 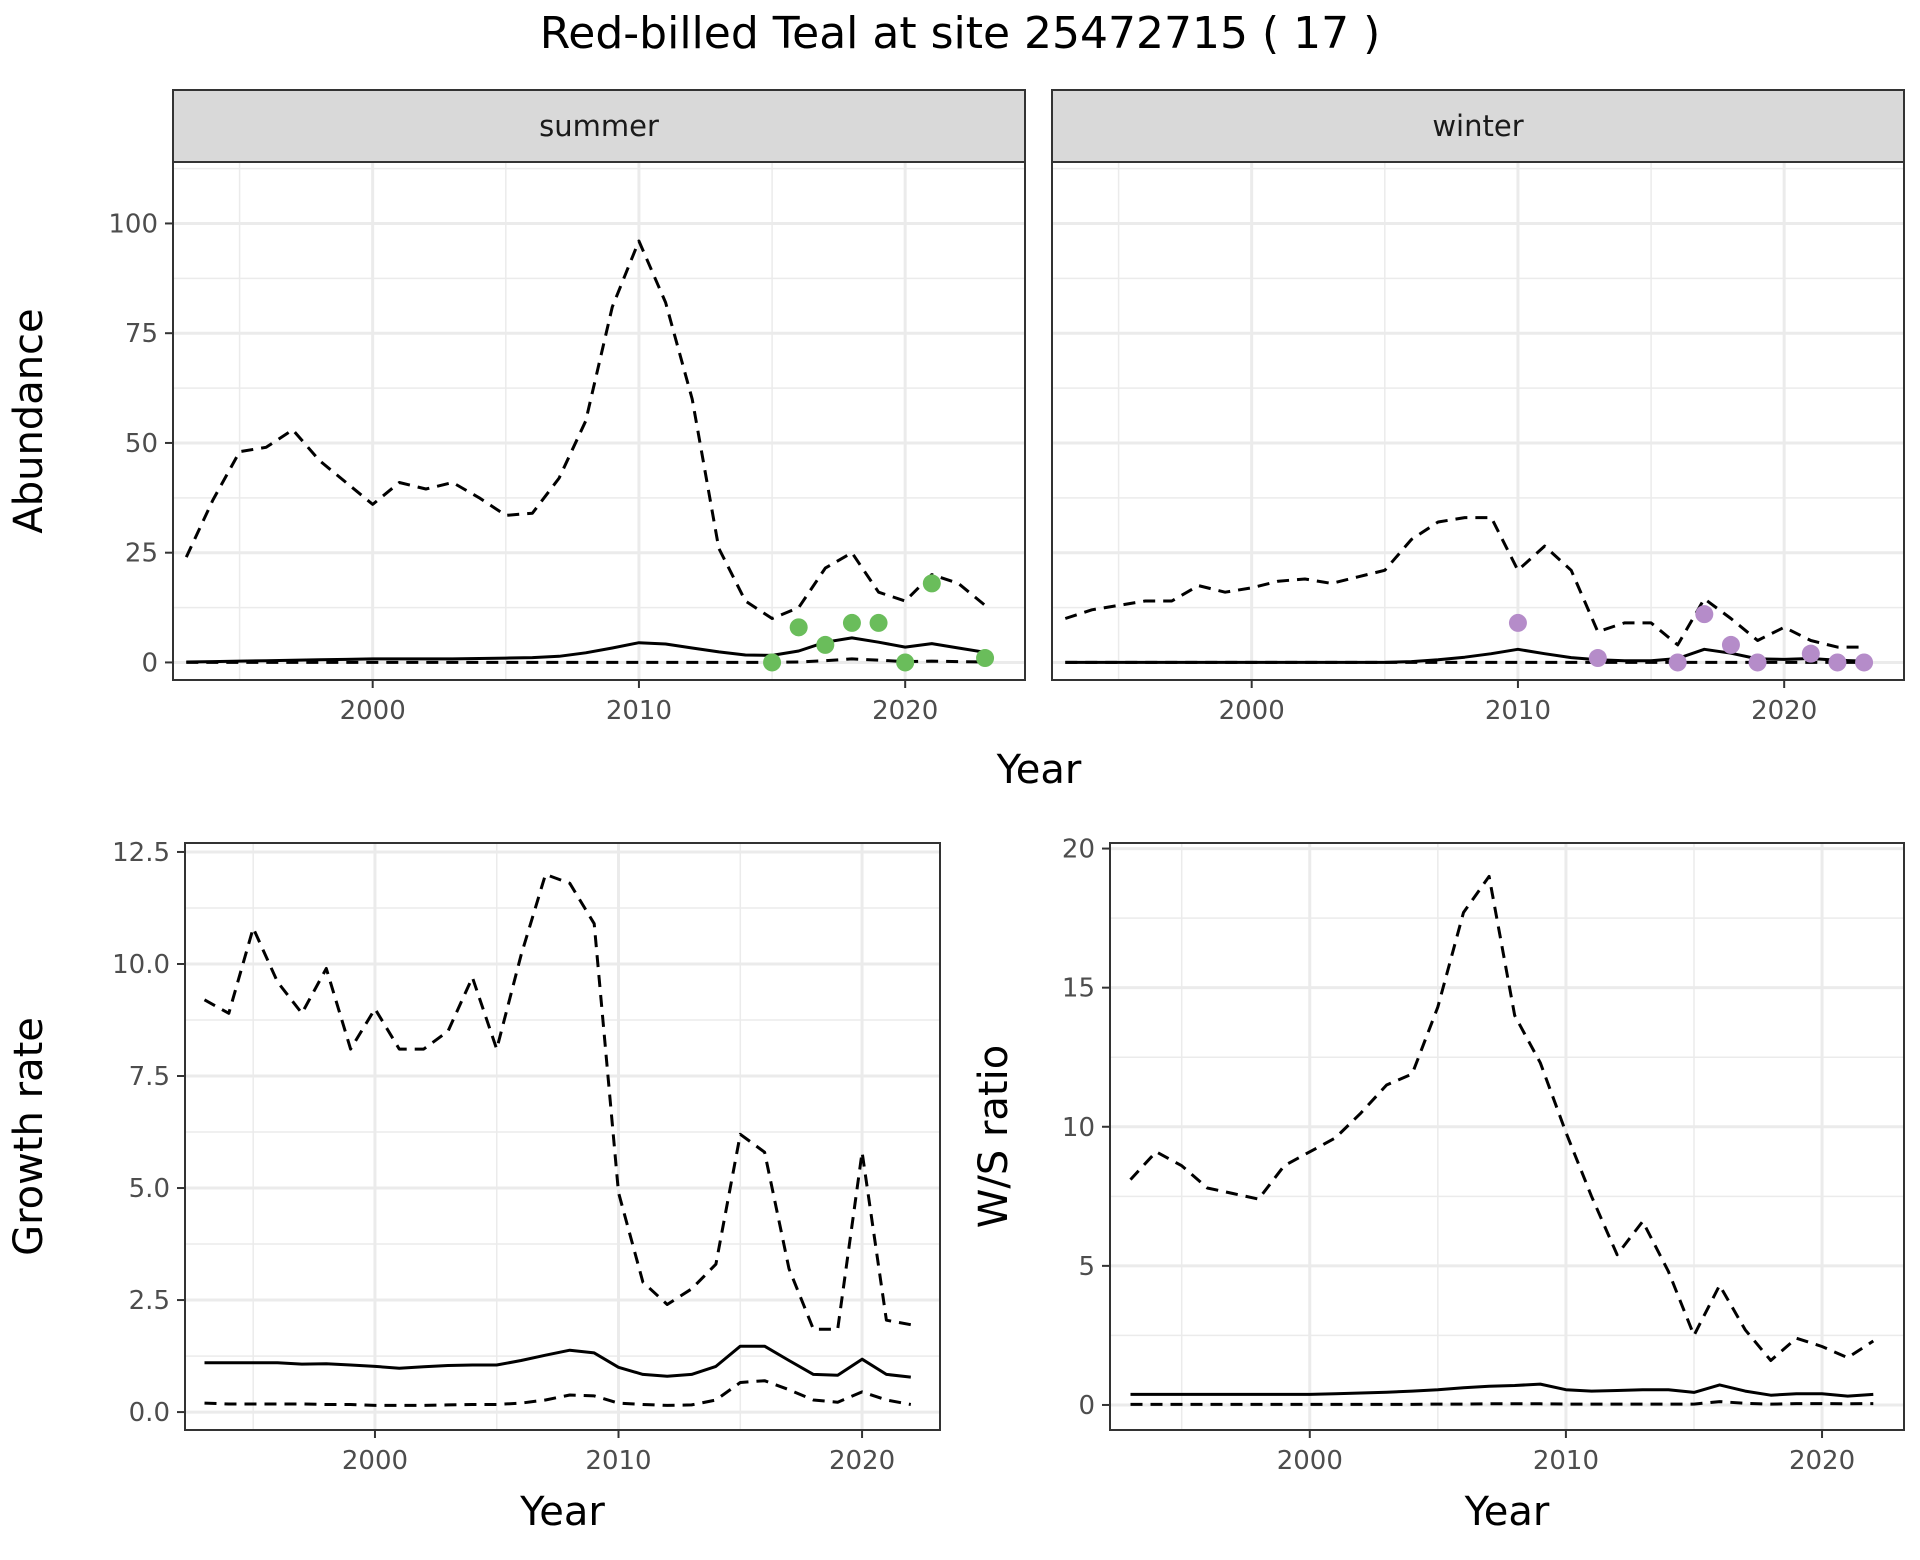 What do you see at coordinates (141, 444) in the screenshot?
I see `y-tick-label: 50` at bounding box center [141, 444].